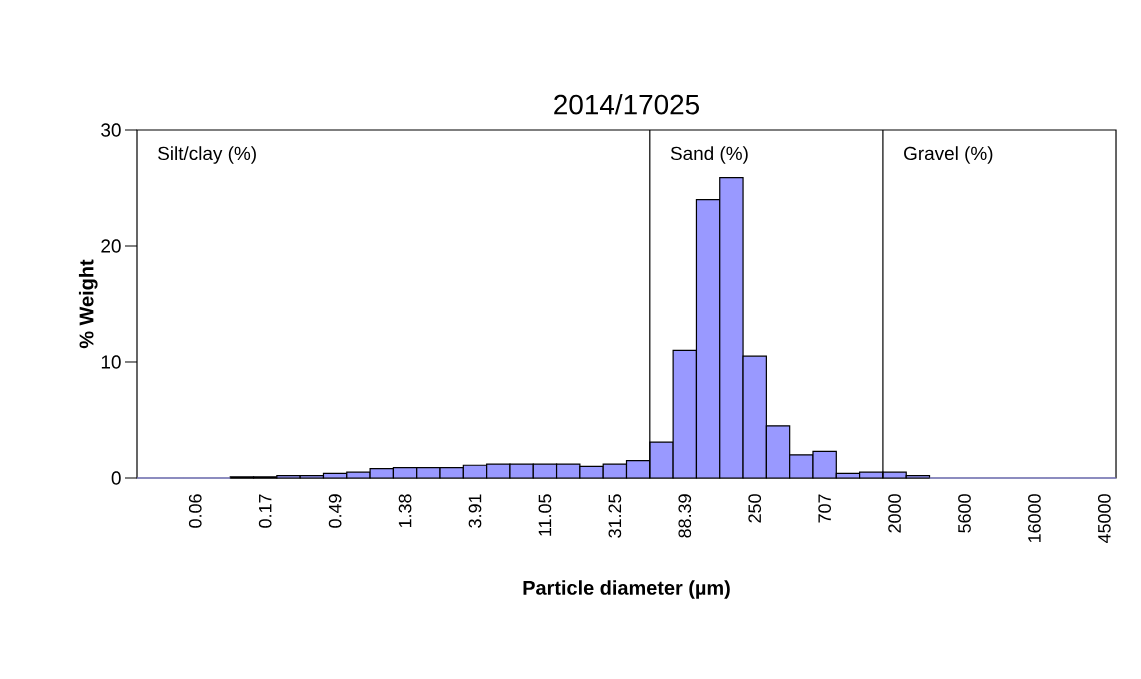  I want to click on x-tick-label: 45000, so click(1104, 518).